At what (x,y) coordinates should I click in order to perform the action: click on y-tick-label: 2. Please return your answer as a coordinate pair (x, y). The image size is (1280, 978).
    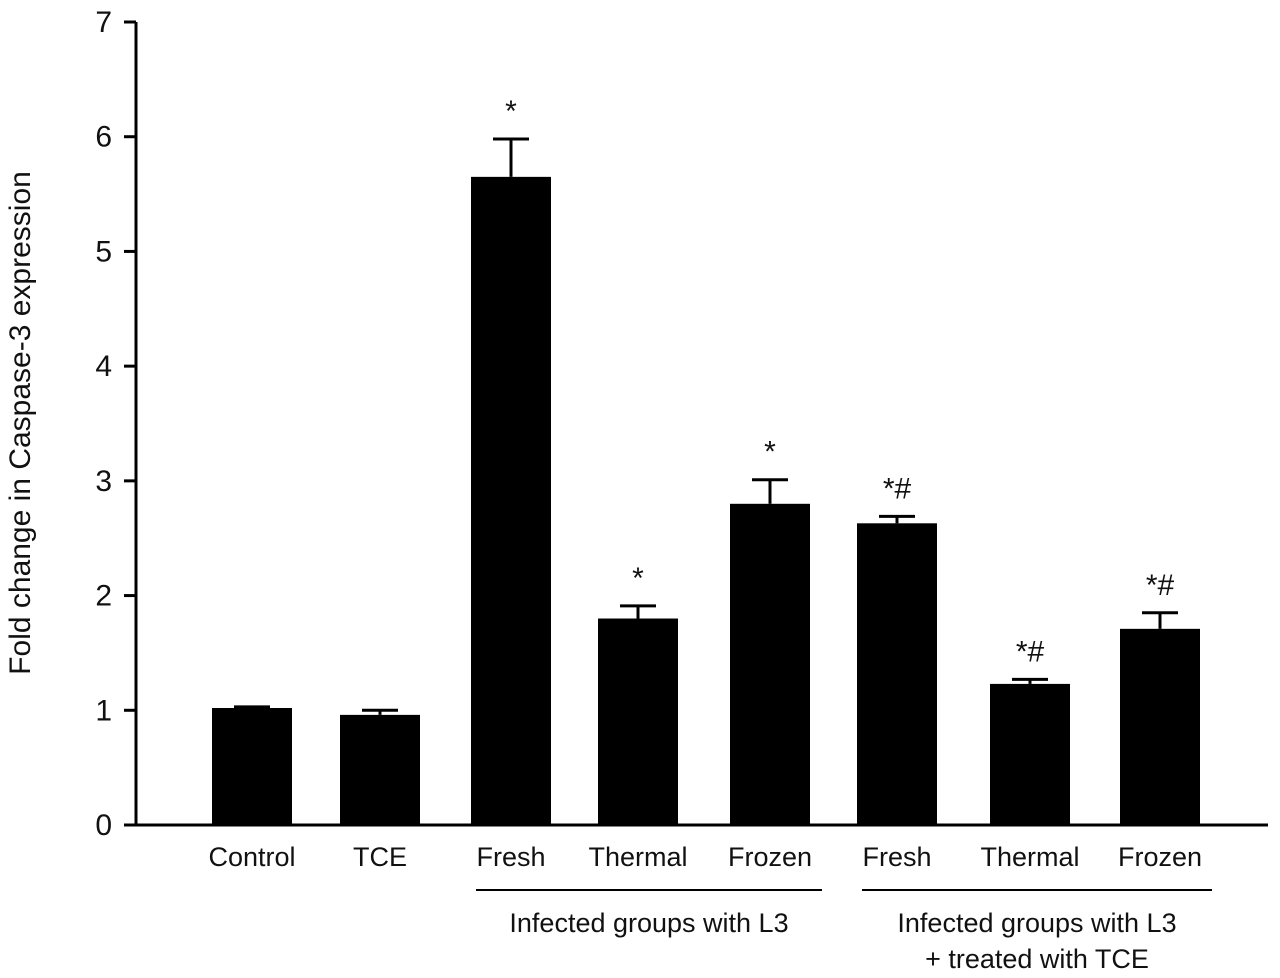
    Looking at the image, I should click on (103, 596).